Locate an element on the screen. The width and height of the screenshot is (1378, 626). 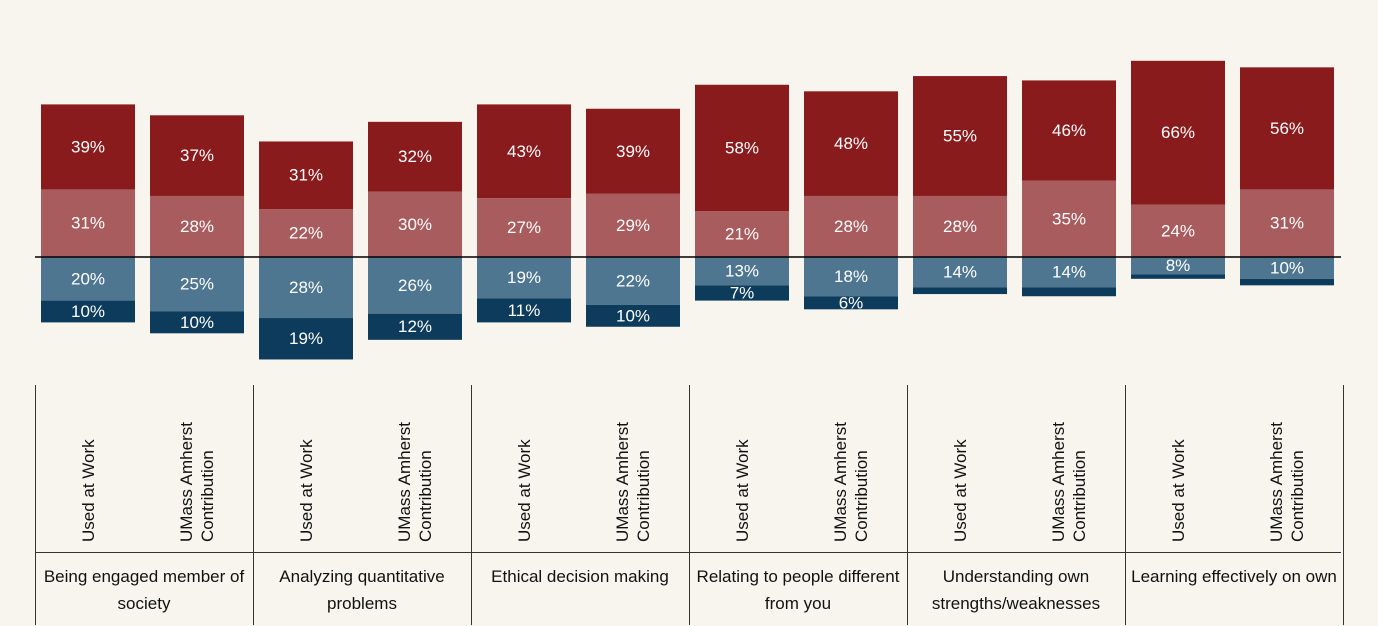
value-label: 7% is located at coordinates (742, 292).